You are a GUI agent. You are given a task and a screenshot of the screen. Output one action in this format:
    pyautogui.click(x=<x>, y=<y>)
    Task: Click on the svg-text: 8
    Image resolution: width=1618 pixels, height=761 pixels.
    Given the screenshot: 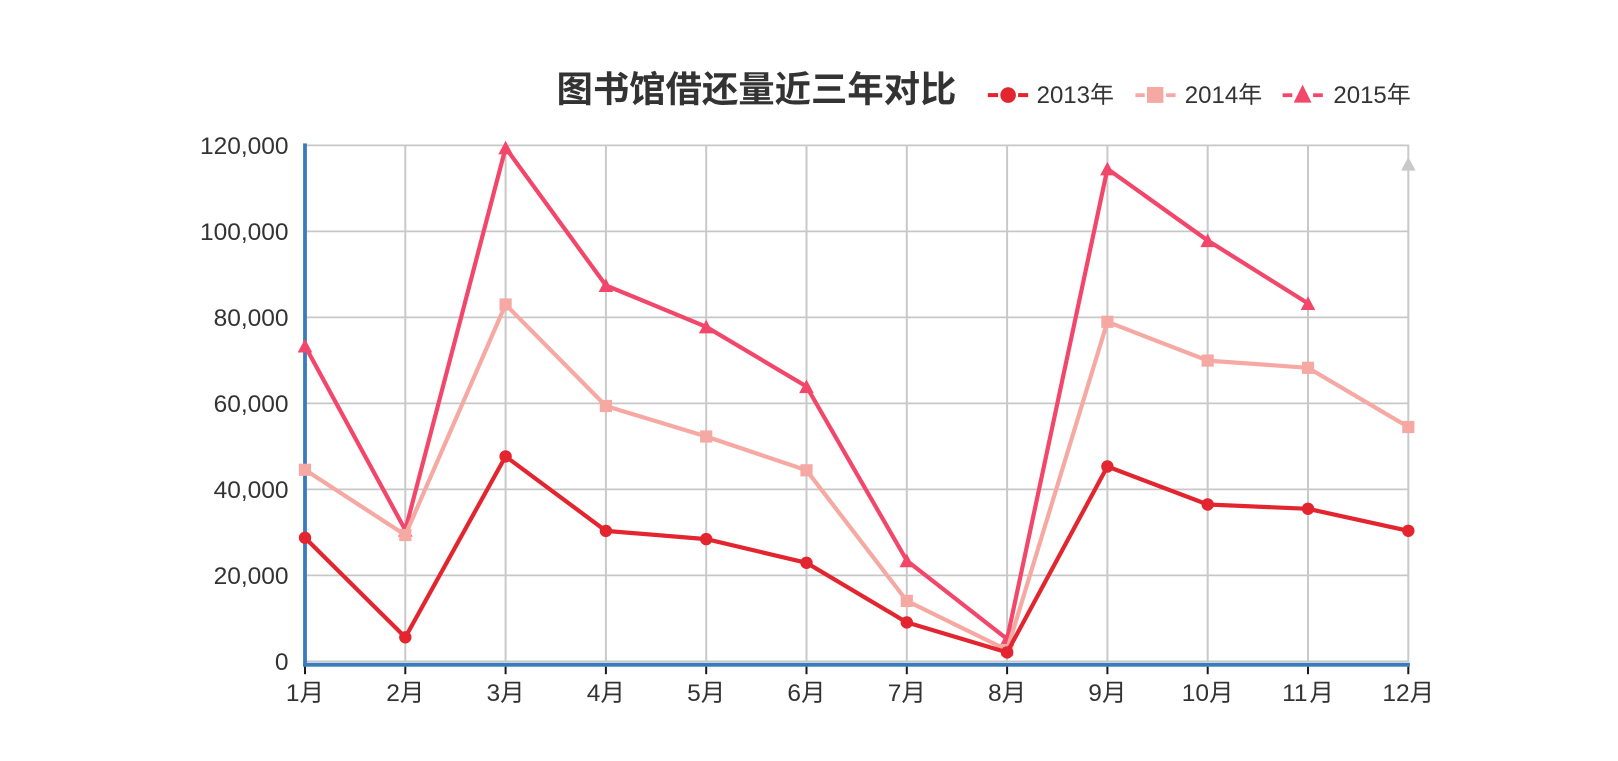 What is the action you would take?
    pyautogui.click(x=995, y=693)
    